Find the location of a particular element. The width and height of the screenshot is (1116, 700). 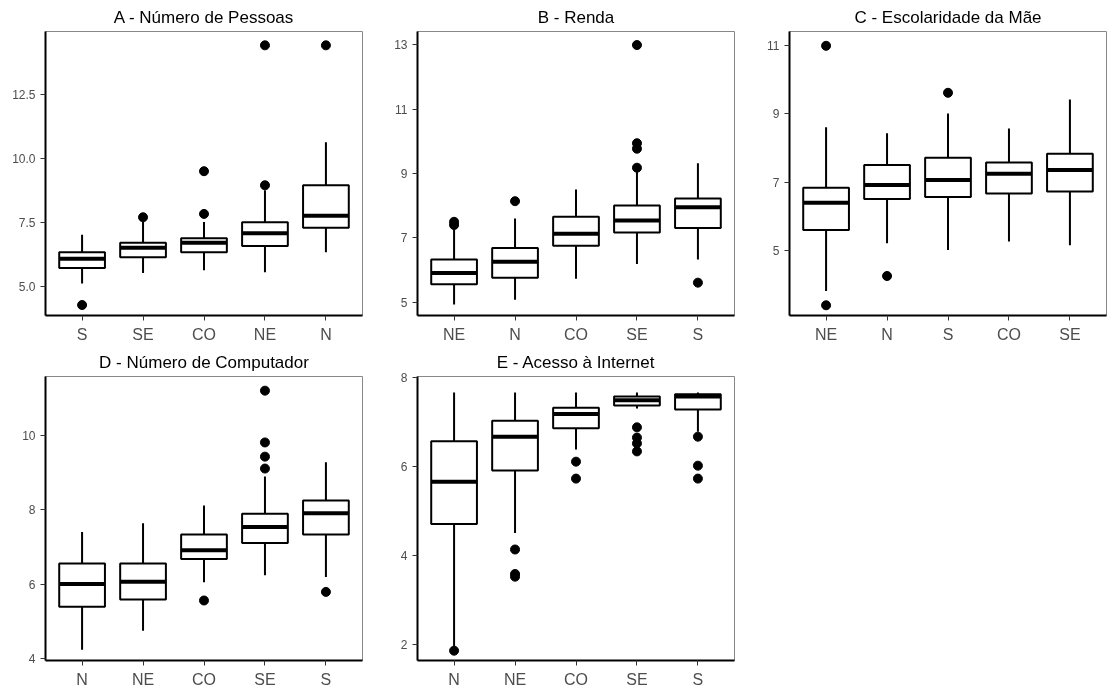

y-tick-label: 7.5 is located at coordinates (27, 222).